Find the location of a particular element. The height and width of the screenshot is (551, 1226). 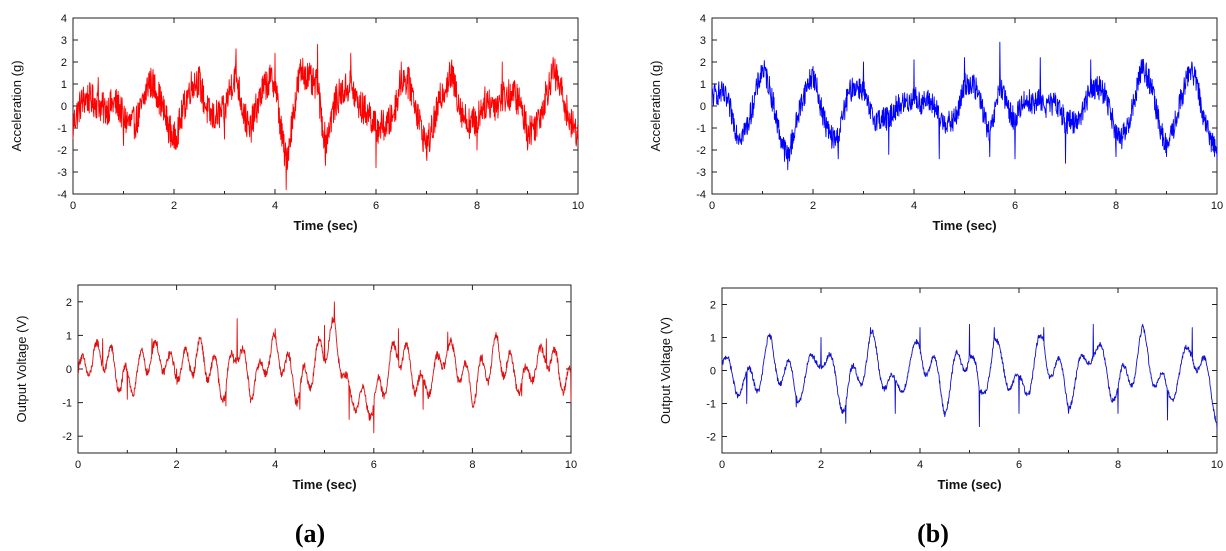

panel-label-a: (a) is located at coordinates (310, 533).